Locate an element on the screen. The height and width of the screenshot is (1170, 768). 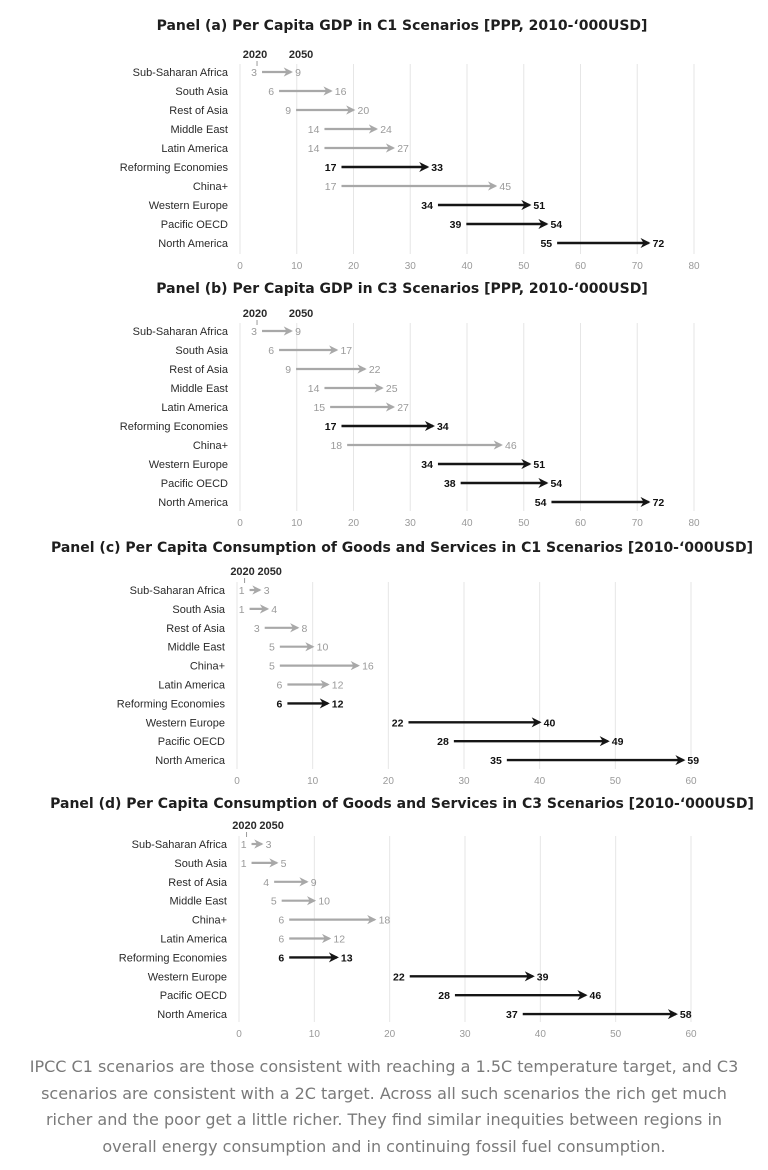
value-label-2020: 5 is located at coordinates (272, 667).